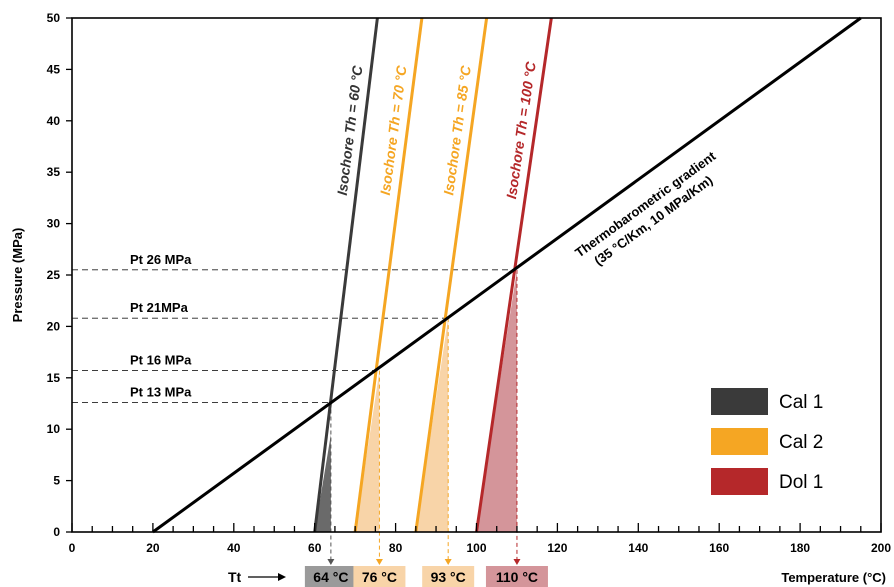 The image size is (894, 587). What do you see at coordinates (801, 442) in the screenshot?
I see `legend-label: Cal 2` at bounding box center [801, 442].